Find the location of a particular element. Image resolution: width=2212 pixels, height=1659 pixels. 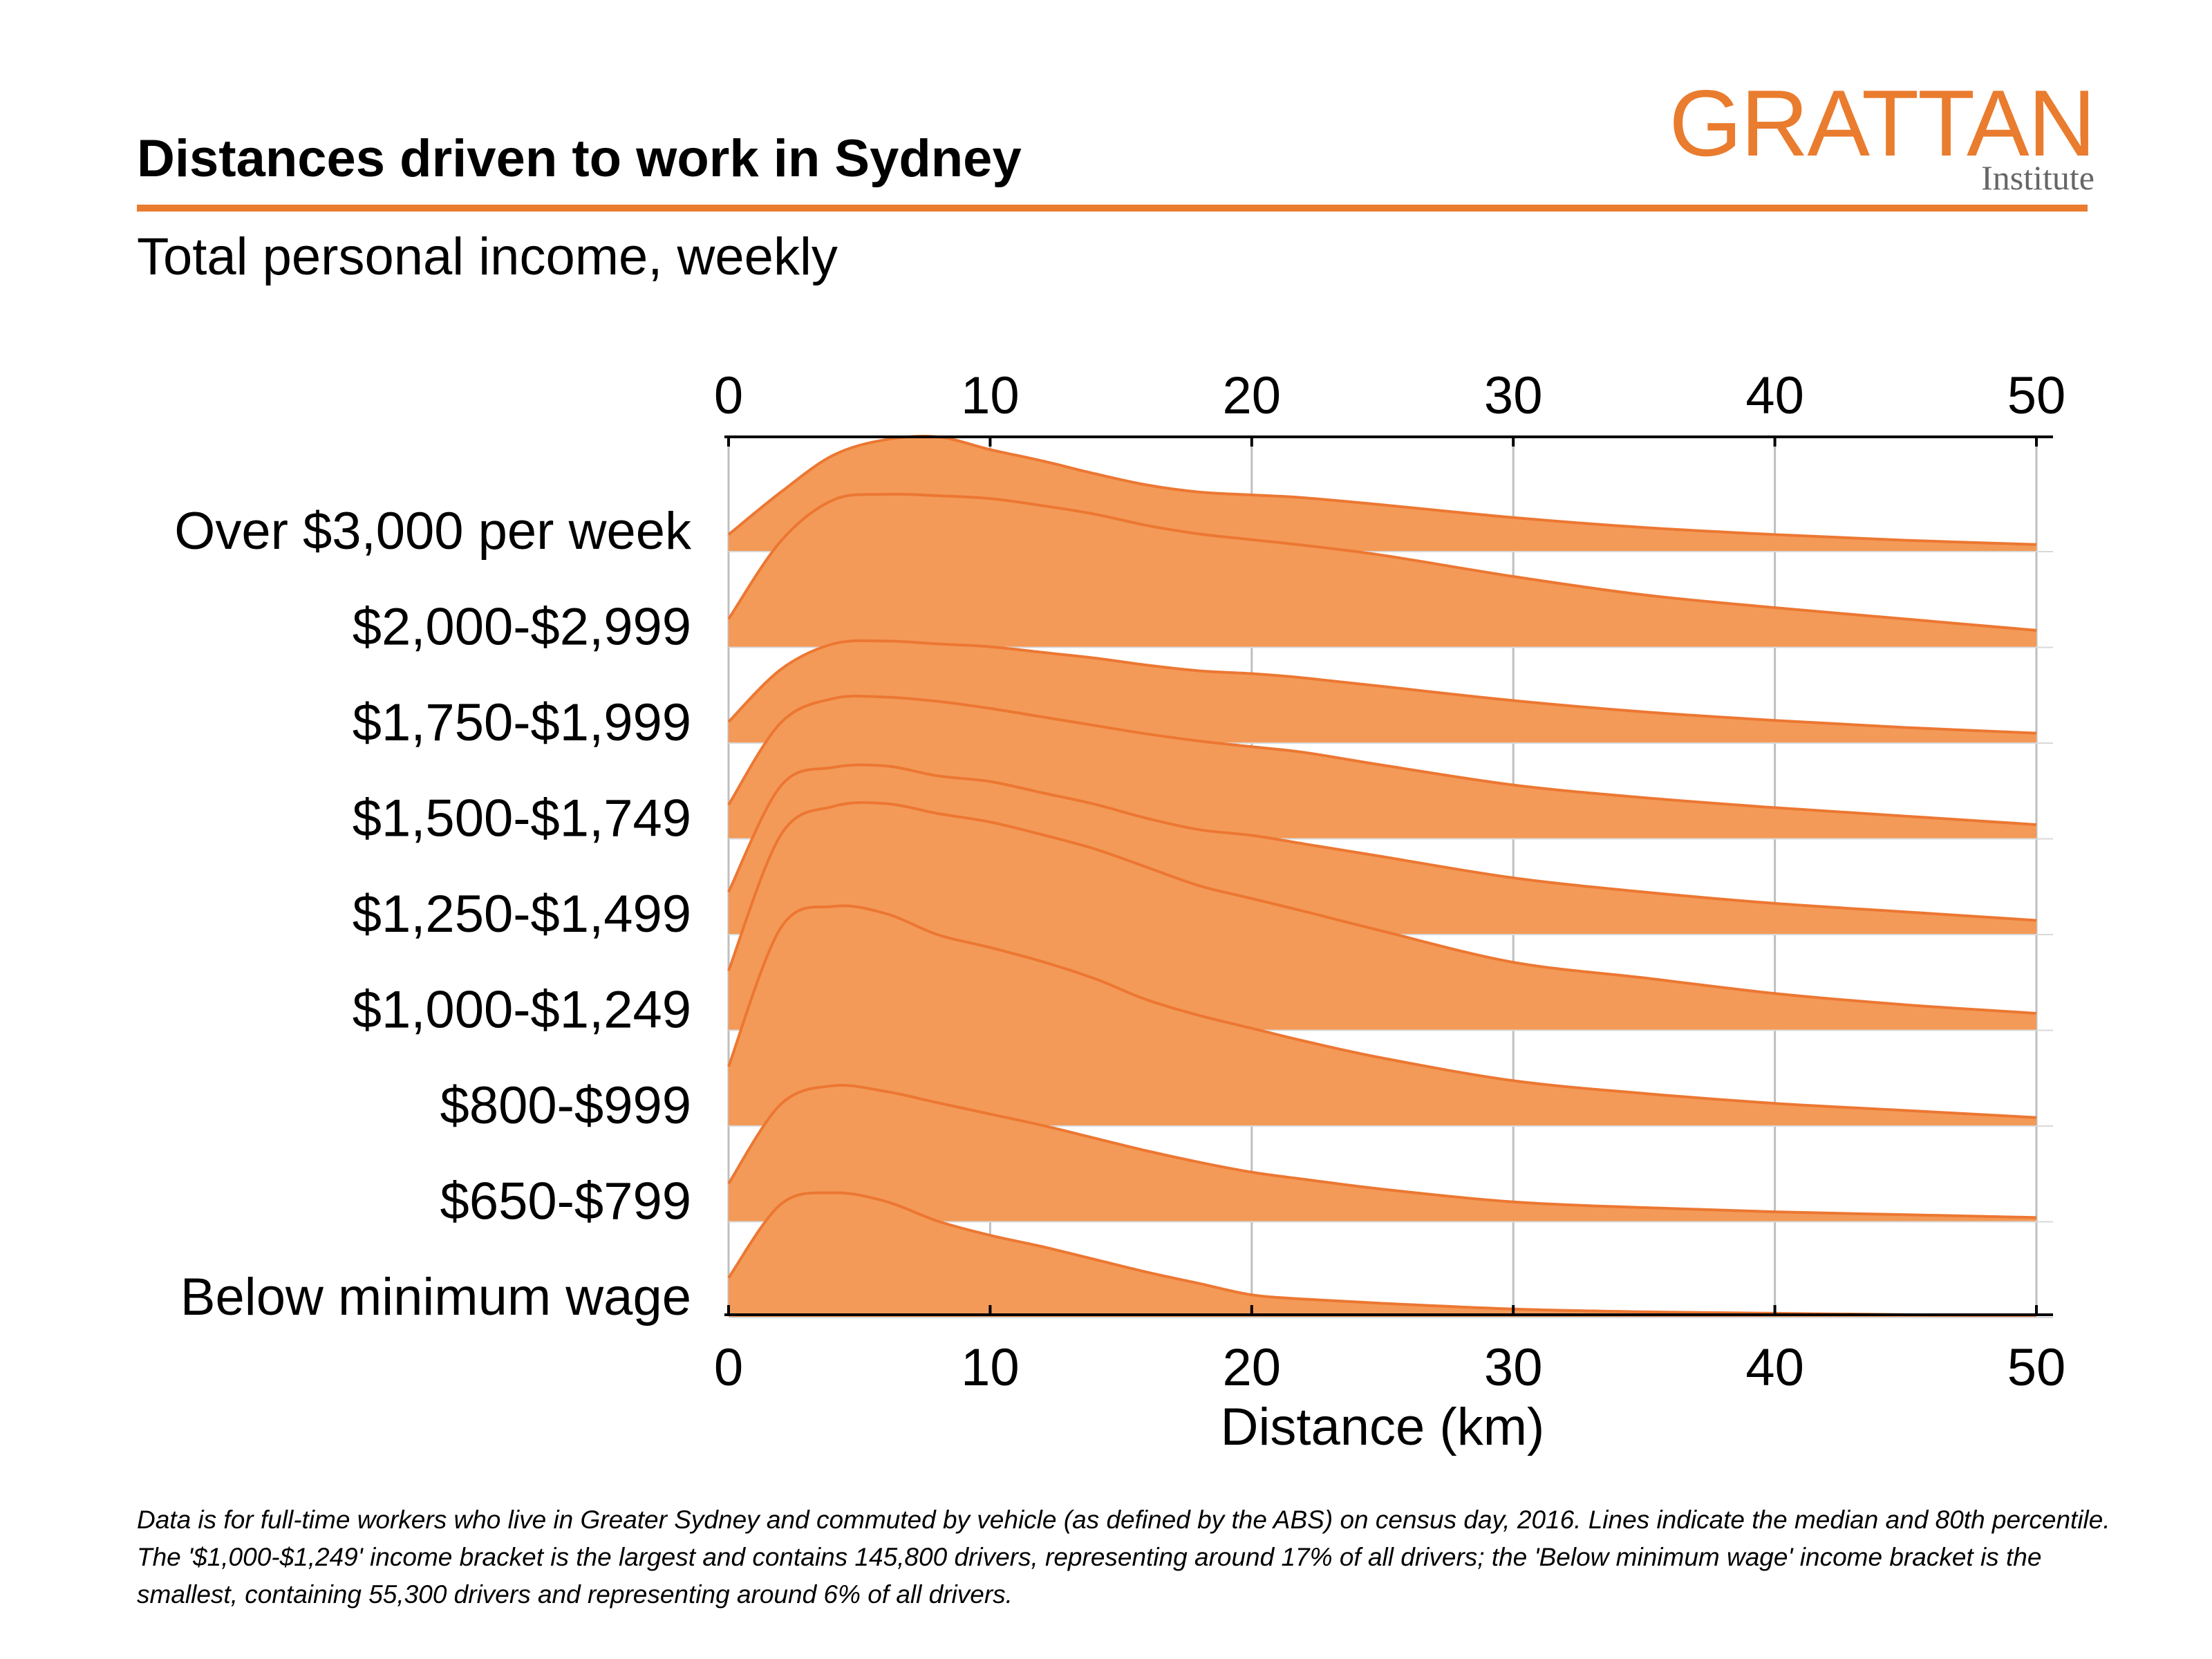

ridge-8-area is located at coordinates (1382, 1255).